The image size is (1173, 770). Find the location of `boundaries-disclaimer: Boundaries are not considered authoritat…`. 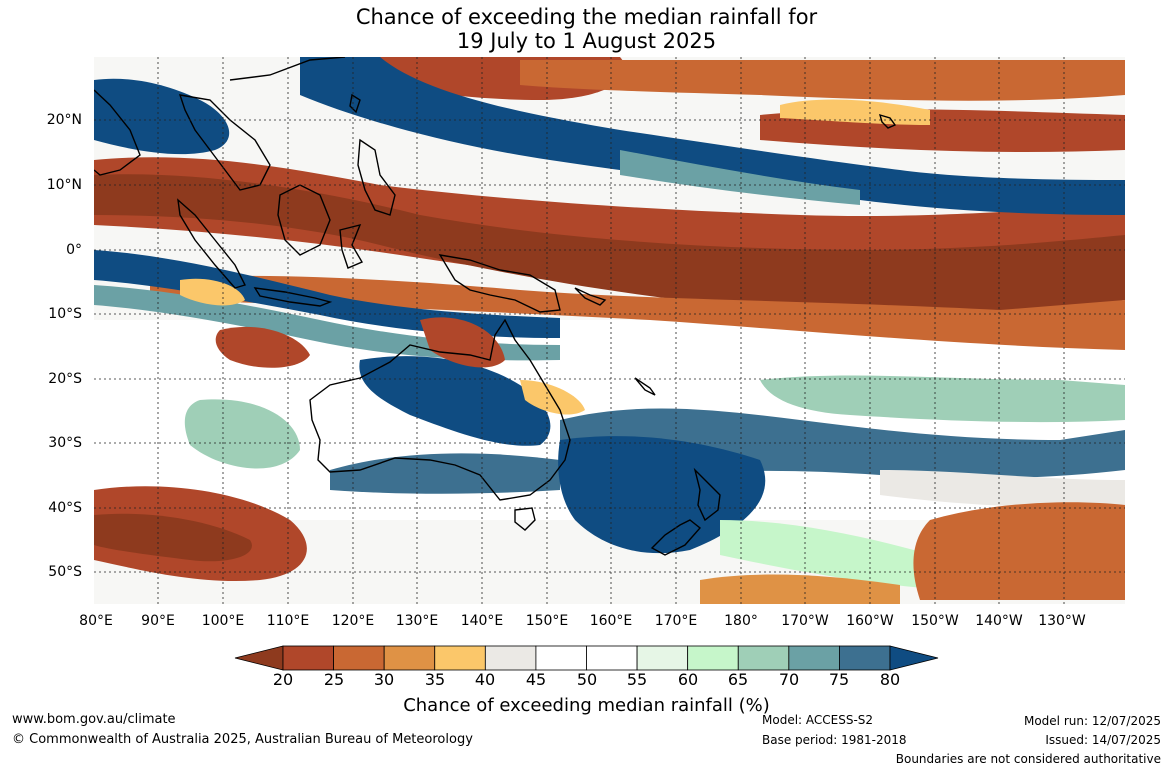

boundaries-disclaimer: Boundaries are not considered authoritat… is located at coordinates (1028, 759).